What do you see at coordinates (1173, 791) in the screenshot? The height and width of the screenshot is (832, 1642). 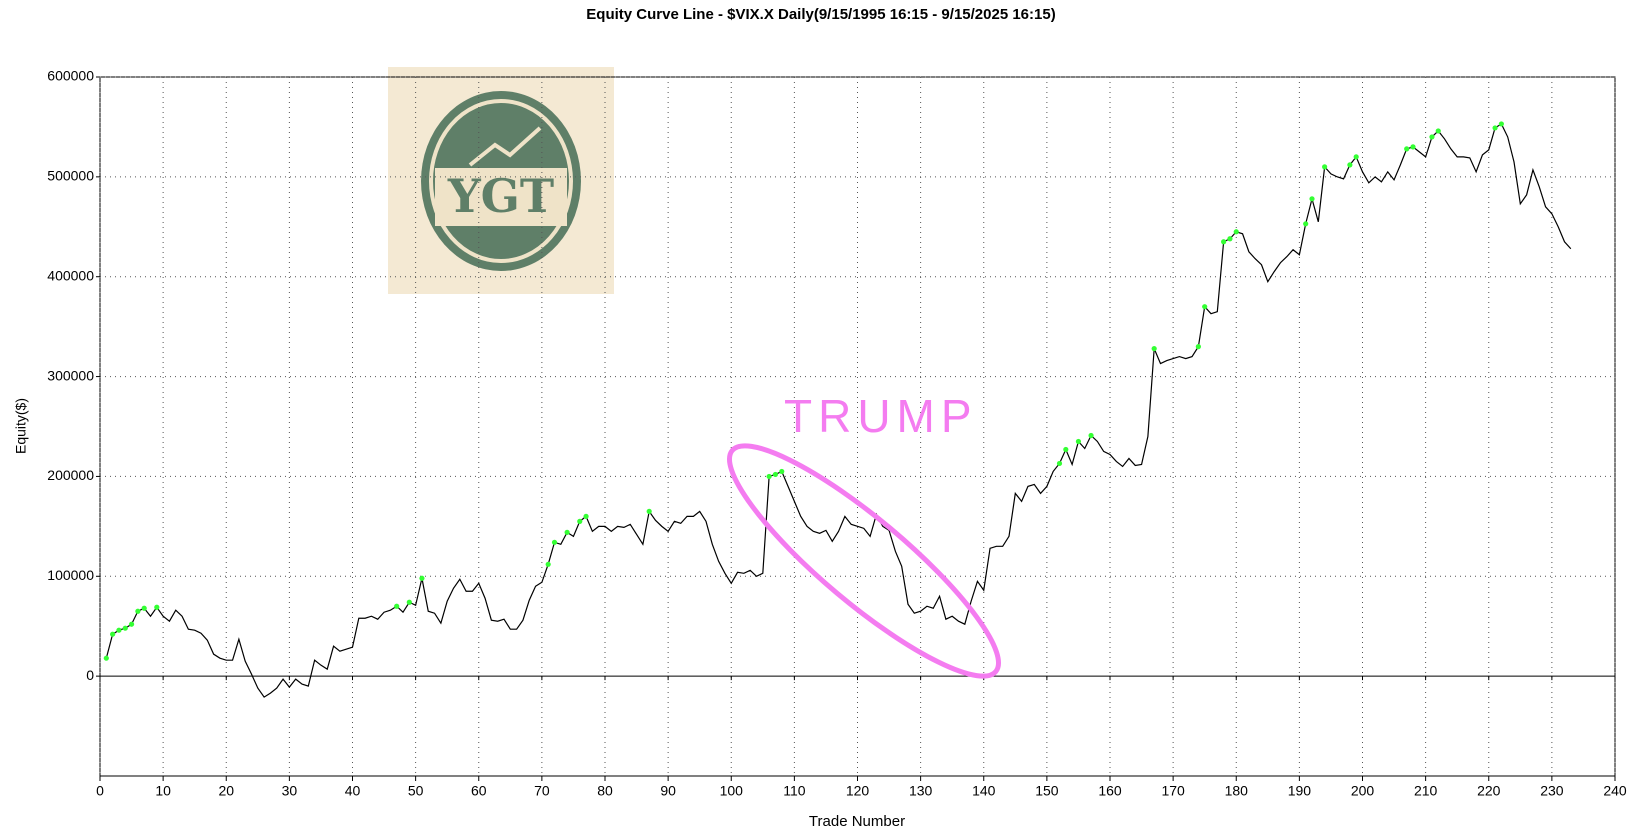 I see `x-tick-label: 170` at bounding box center [1173, 791].